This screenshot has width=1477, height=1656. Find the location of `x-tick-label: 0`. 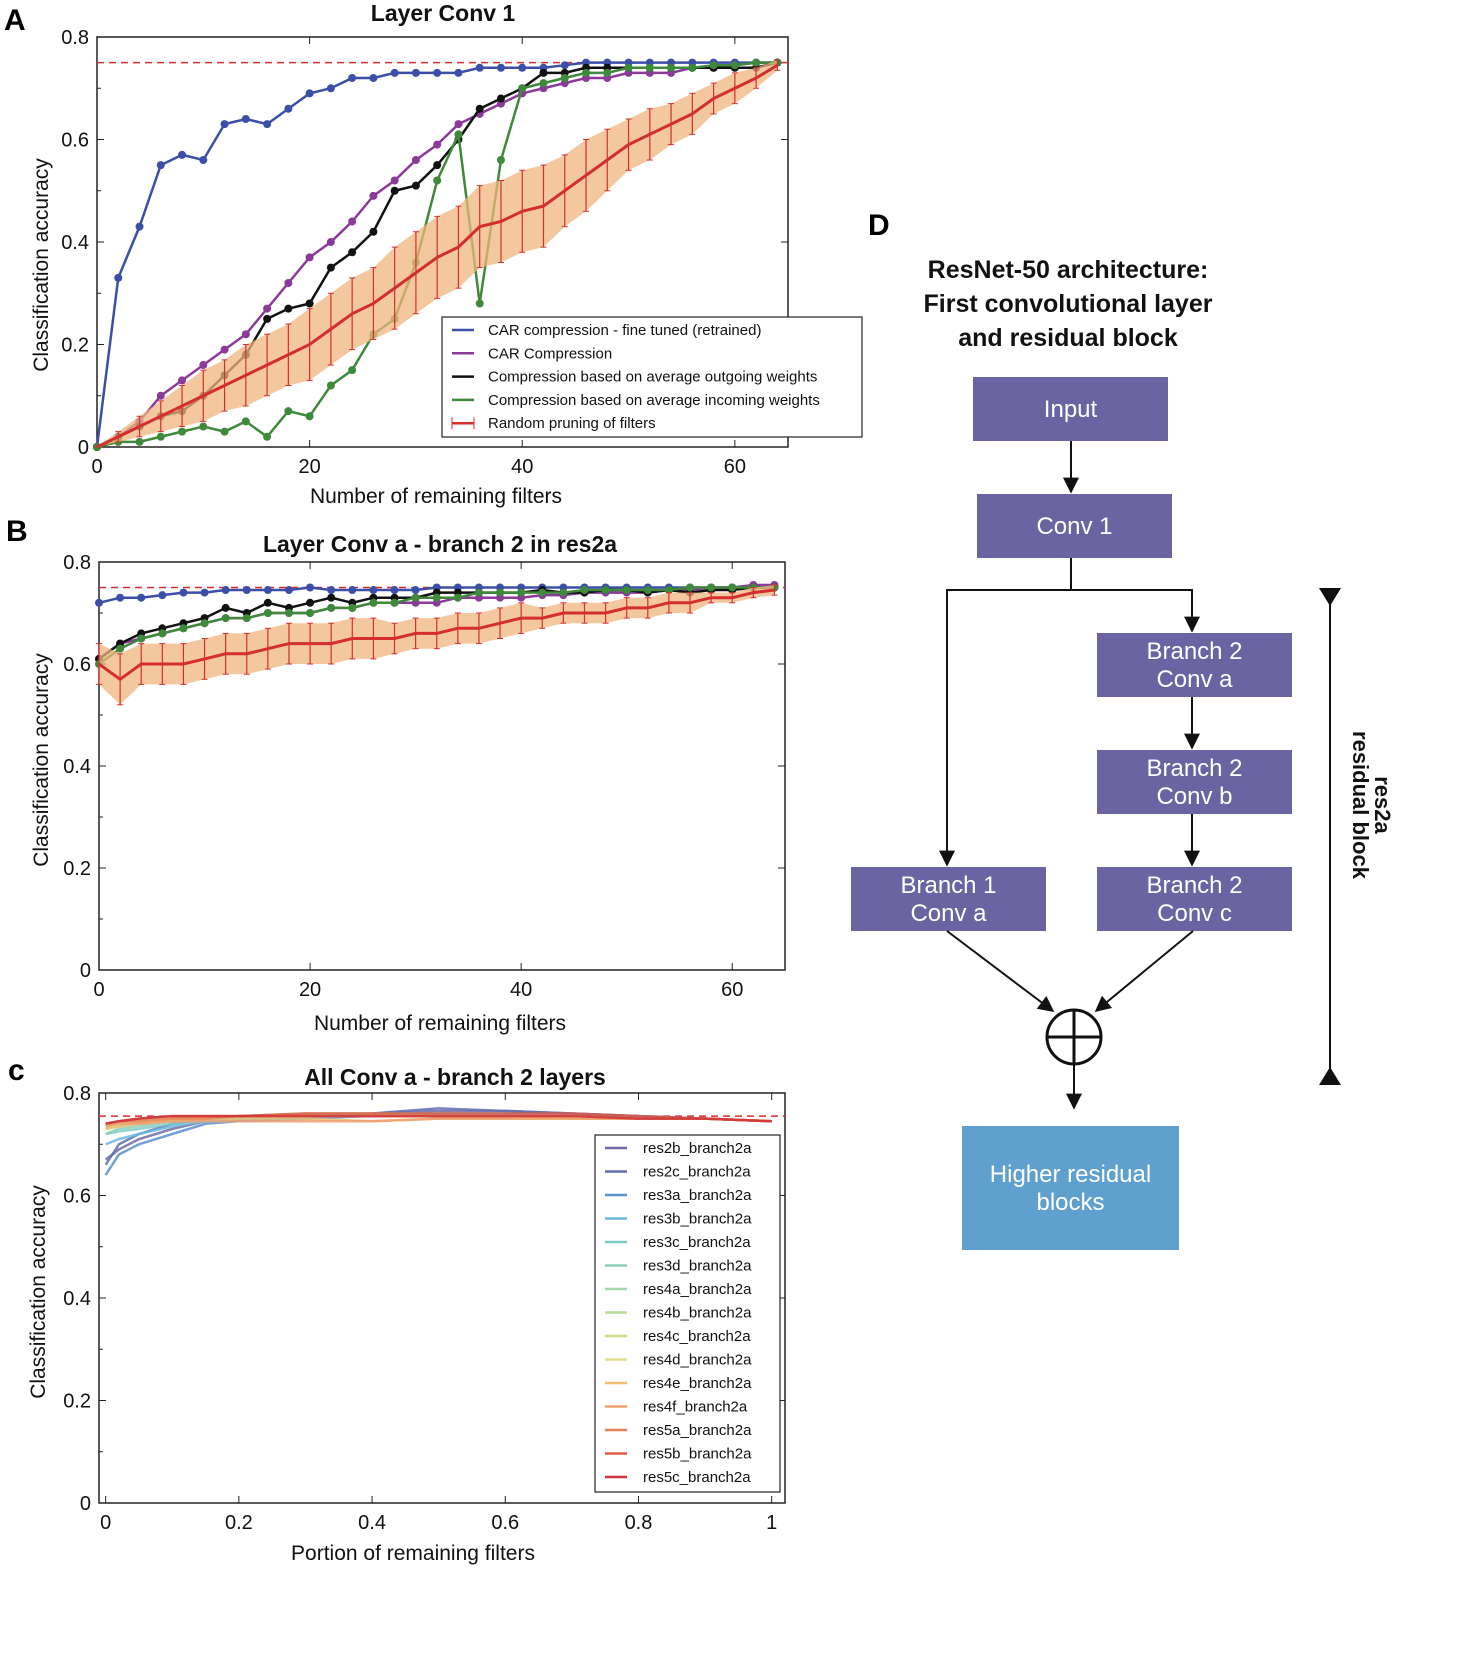

x-tick-label: 0 is located at coordinates (96, 467).